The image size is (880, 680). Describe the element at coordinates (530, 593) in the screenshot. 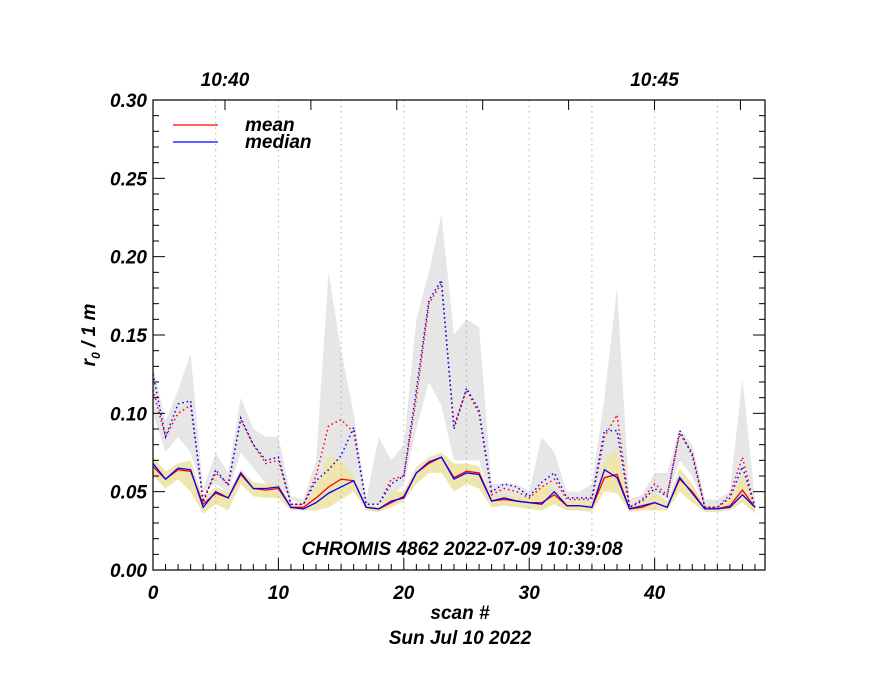

I see `x-tick-label: 30` at that location.